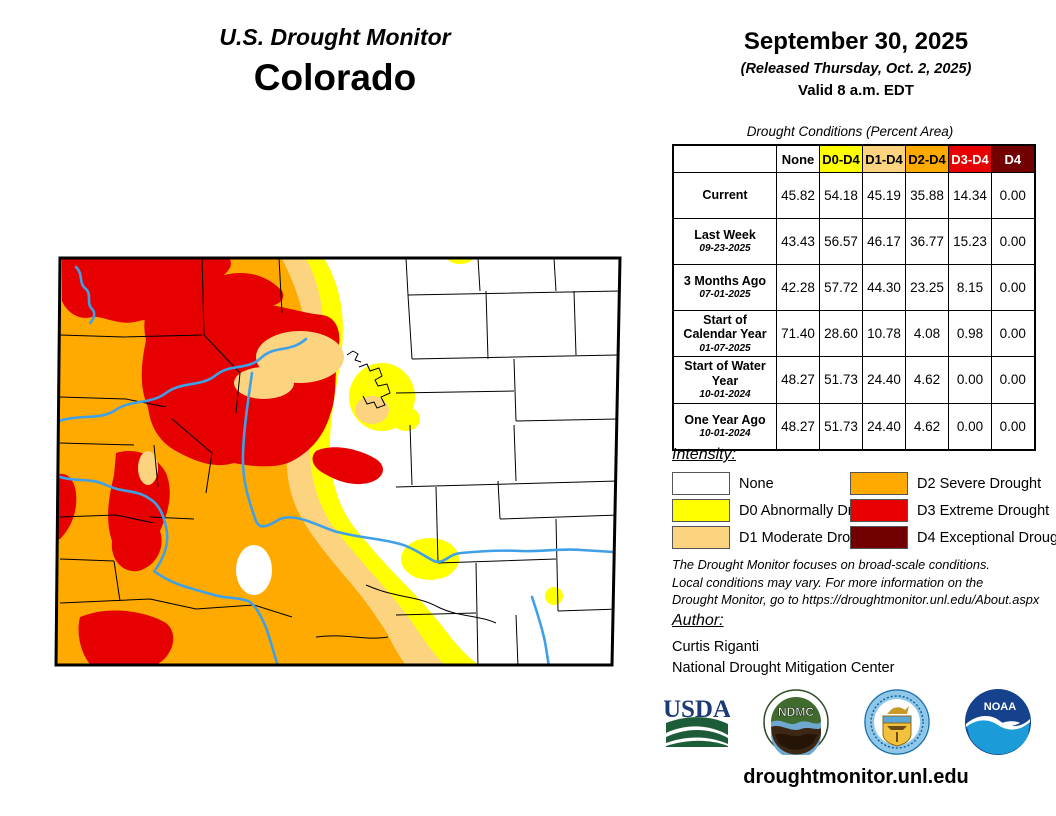  Describe the element at coordinates (796, 712) in the screenshot. I see `ndmc-logo-text: NDMC` at that location.